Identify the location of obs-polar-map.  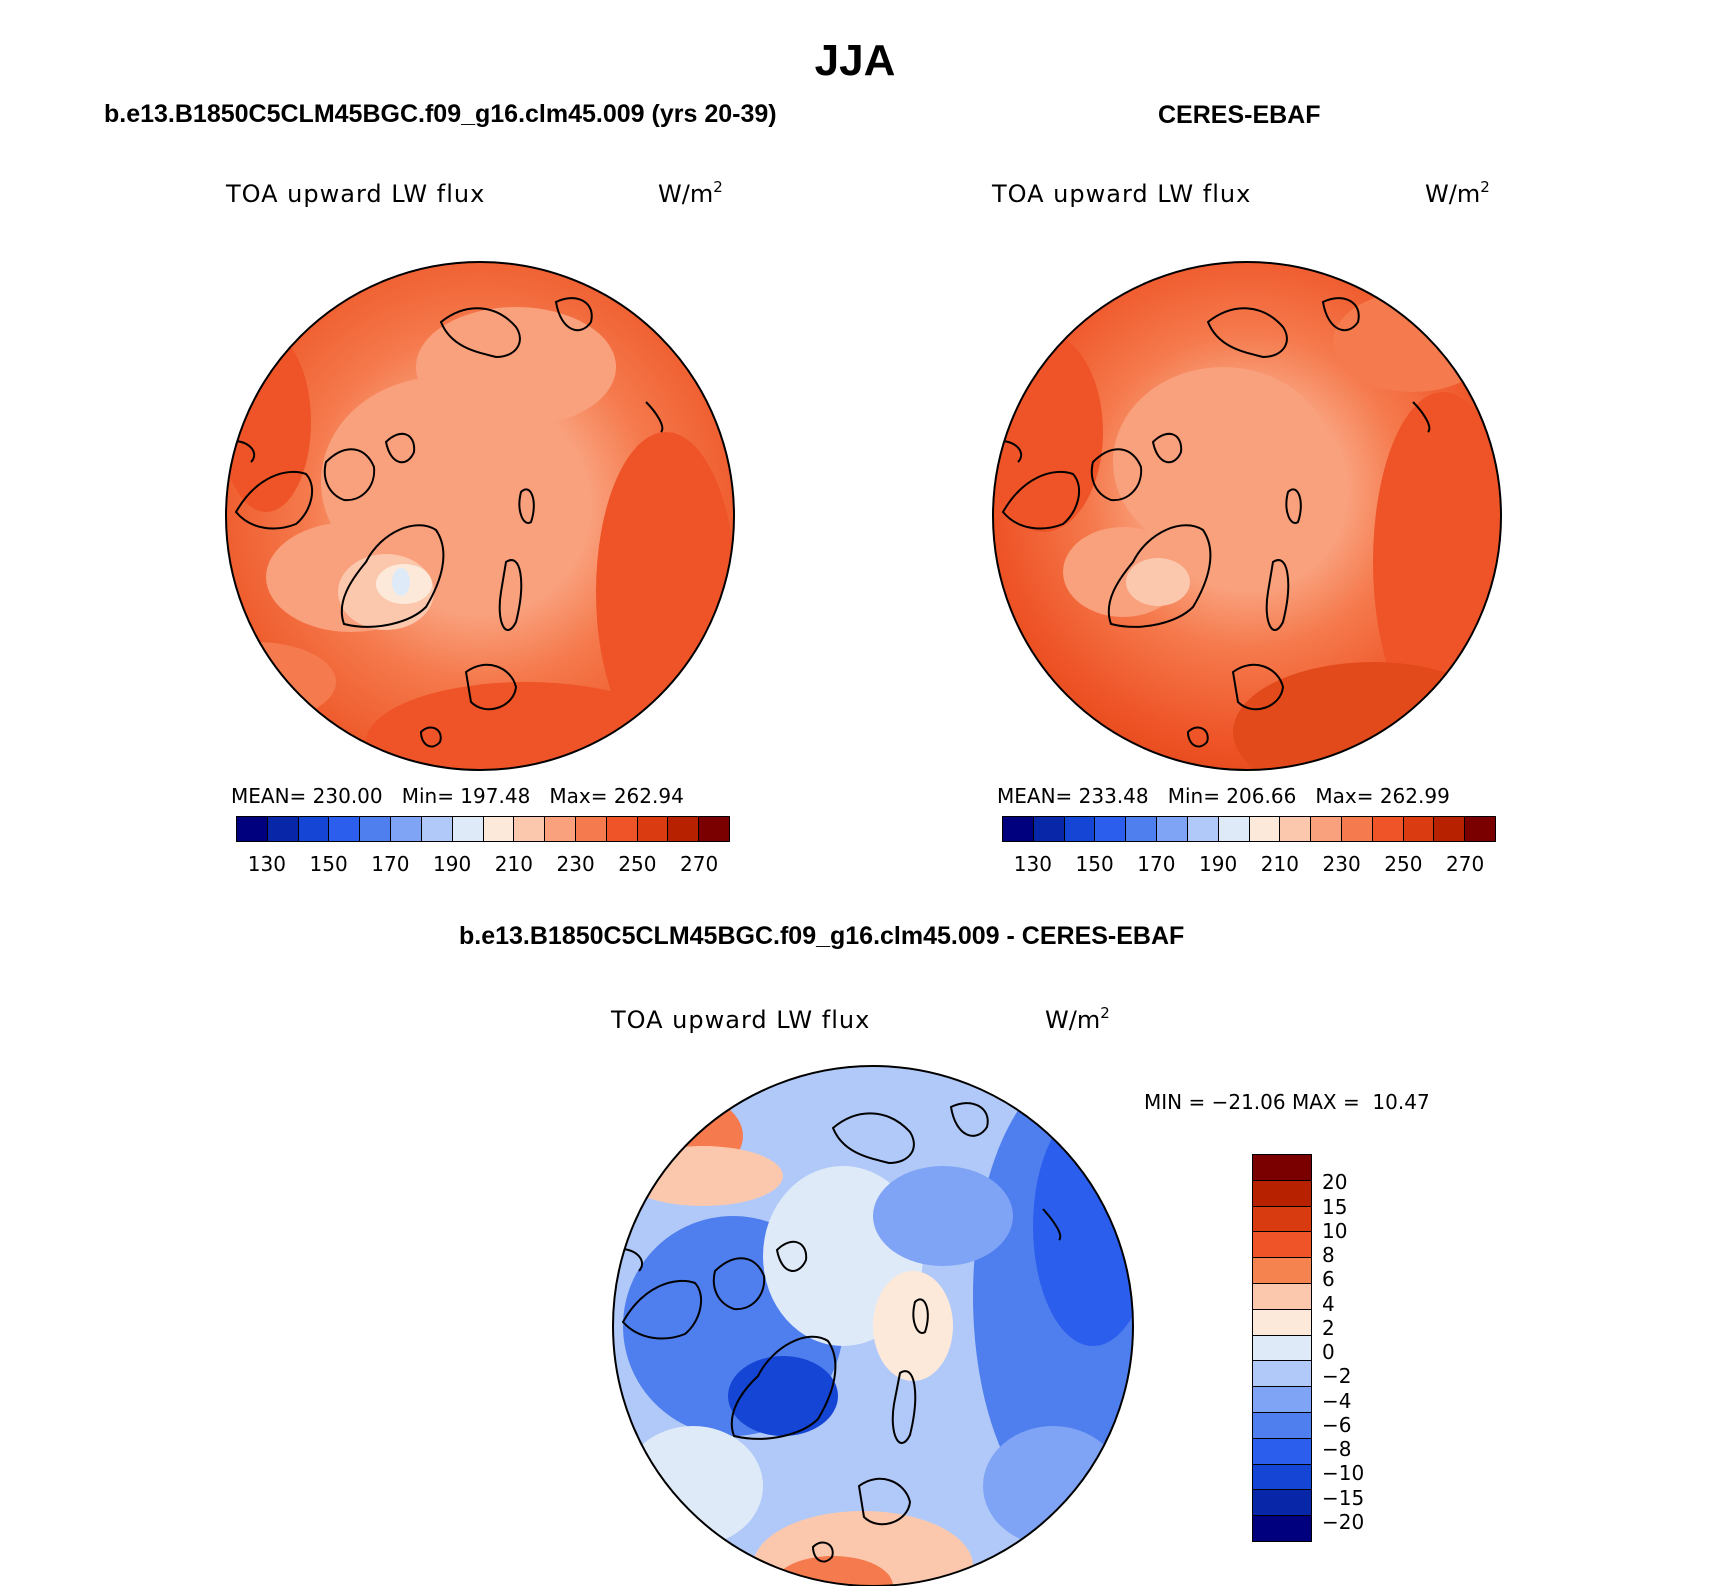
(1247, 516).